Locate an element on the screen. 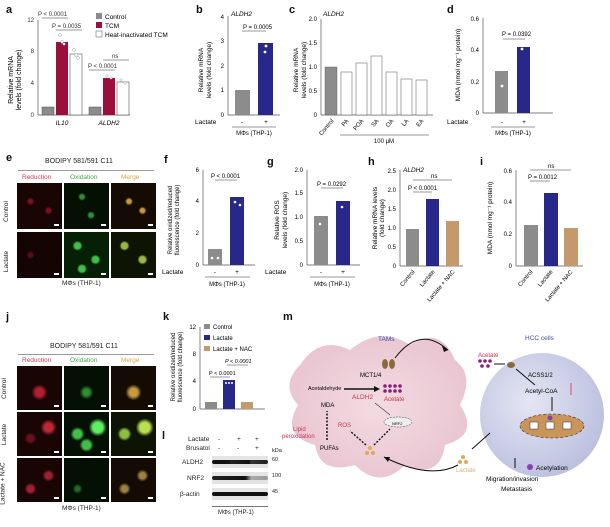 This screenshot has height=527, width=610. svg-text: P < 0.0001 is located at coordinates (103, 67).